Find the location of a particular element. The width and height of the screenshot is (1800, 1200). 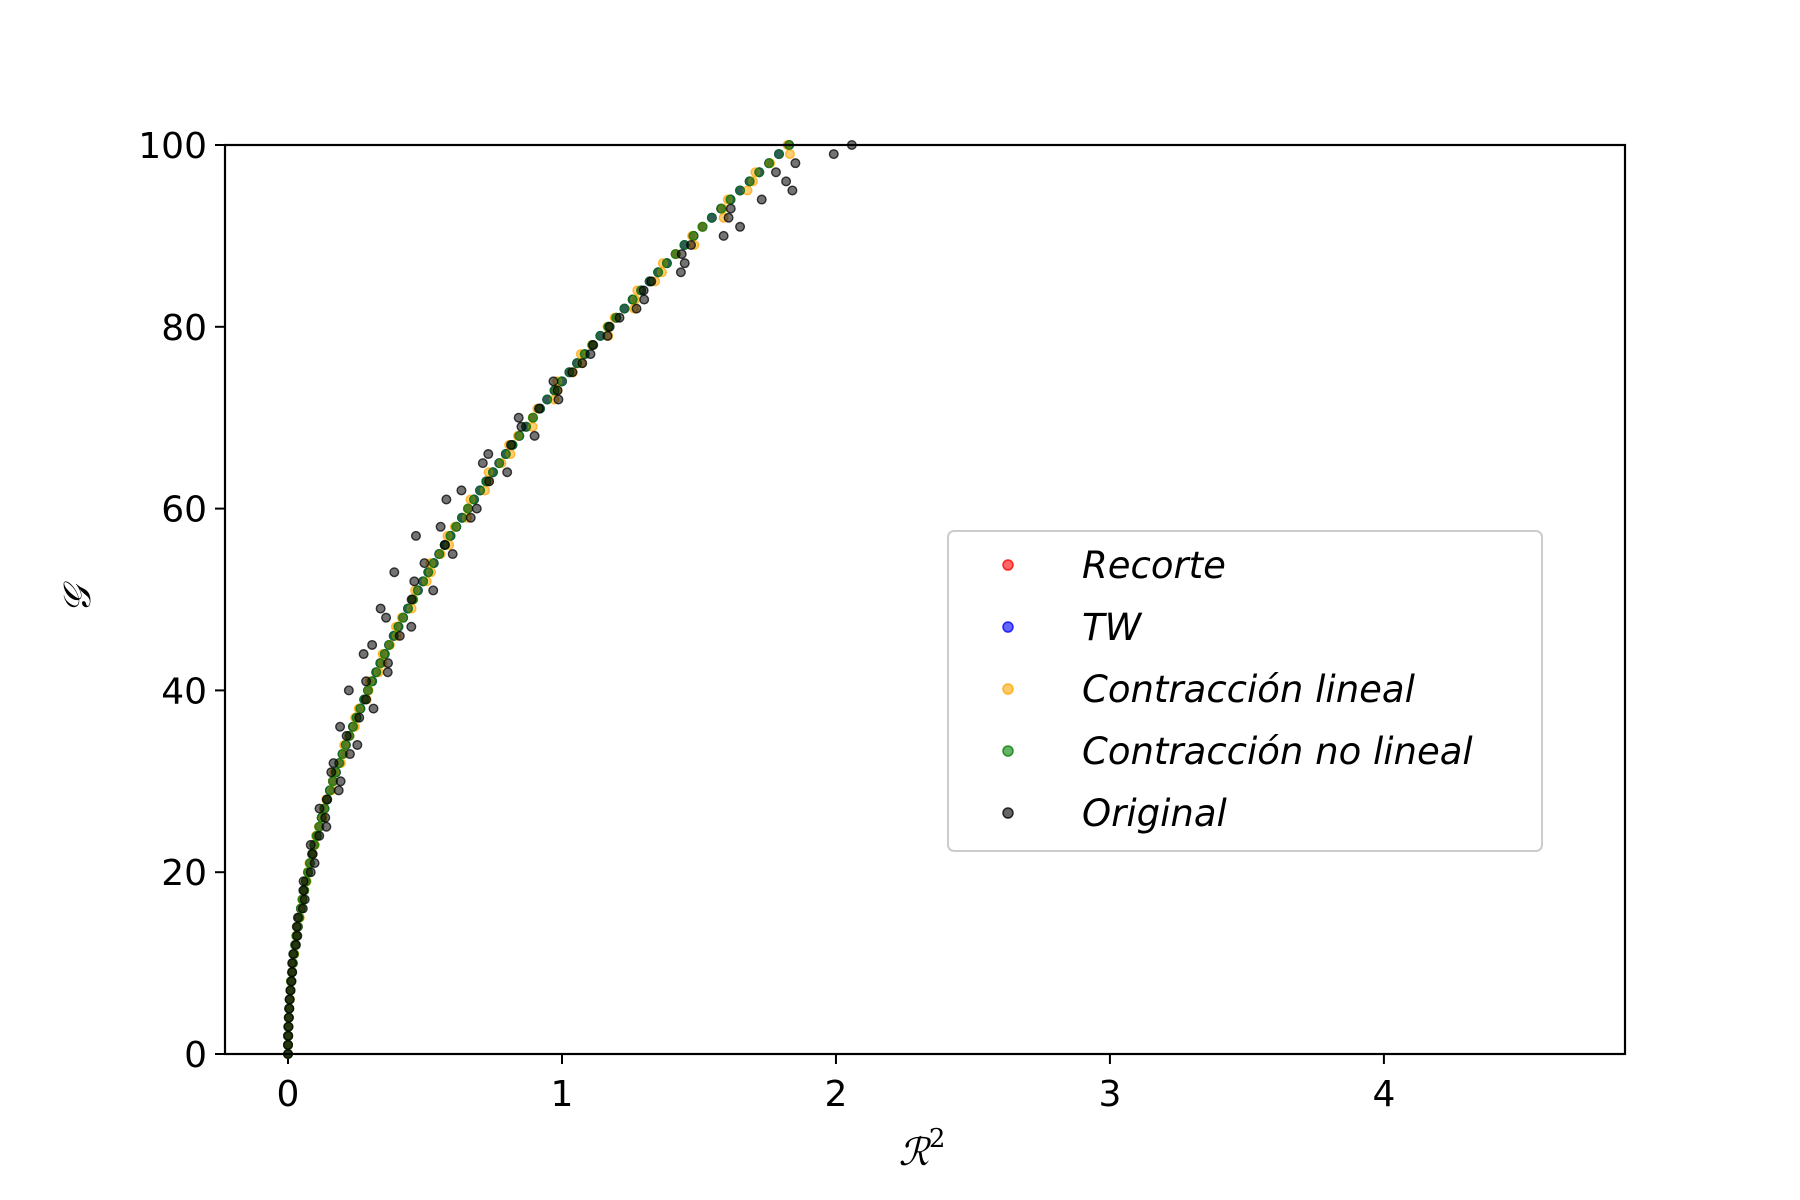

x-axis-label: ℛ2 is located at coordinates (922, 1149).